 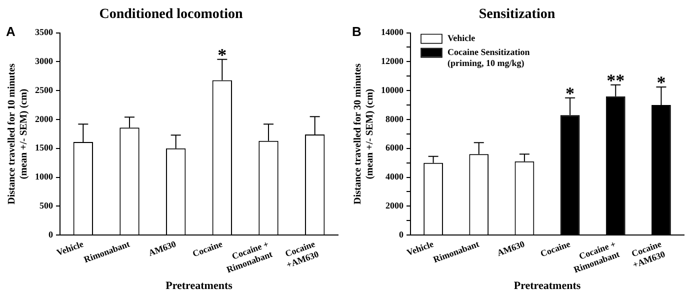 What do you see at coordinates (395, 177) in the screenshot?
I see `y-tick-label: 4000` at bounding box center [395, 177].